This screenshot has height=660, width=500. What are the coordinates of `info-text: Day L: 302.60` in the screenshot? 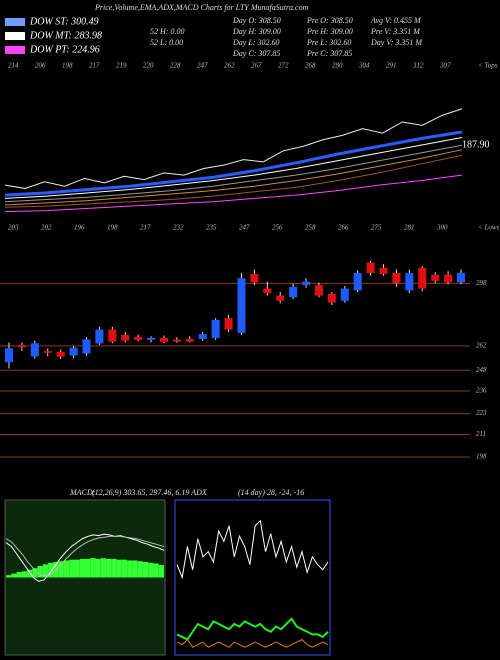 It's located at (255, 42).